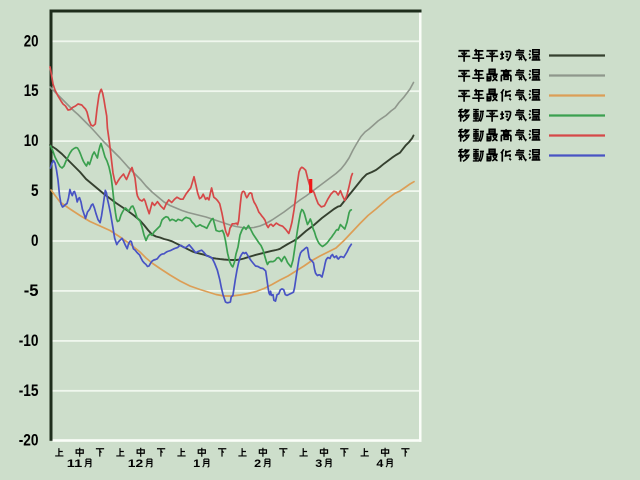  I want to click on svg-text: 4, so click(380, 464).